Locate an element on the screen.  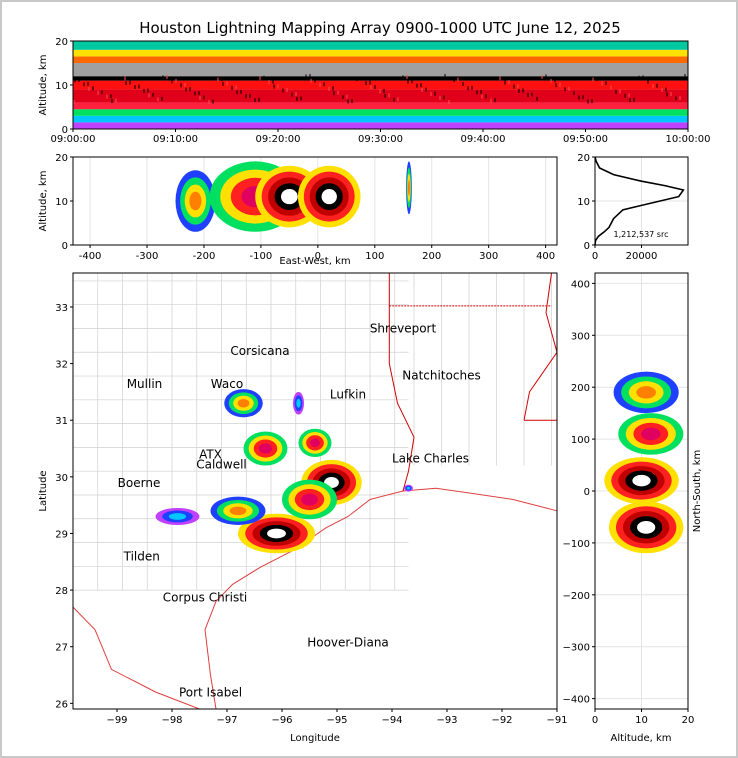
map-label: Lufkin is located at coordinates (348, 395).